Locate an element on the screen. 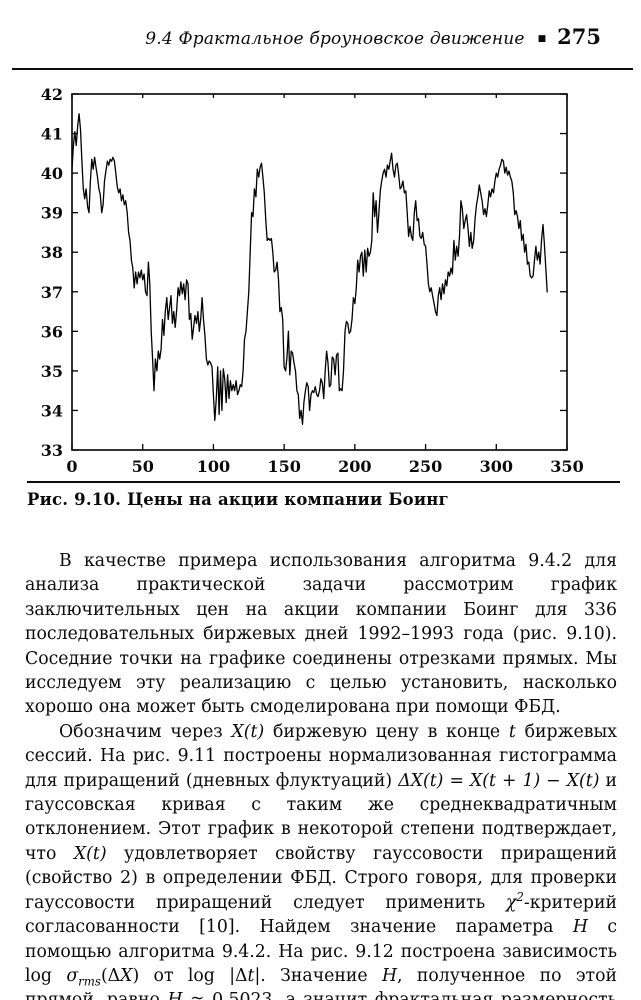  x-tick-label: 50 is located at coordinates (143, 466).